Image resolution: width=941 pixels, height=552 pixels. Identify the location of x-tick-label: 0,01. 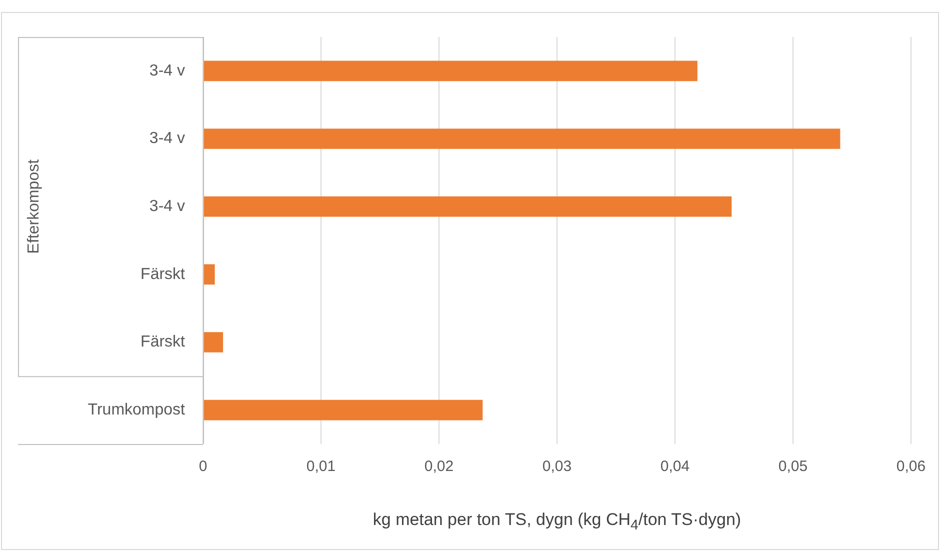
(321, 467).